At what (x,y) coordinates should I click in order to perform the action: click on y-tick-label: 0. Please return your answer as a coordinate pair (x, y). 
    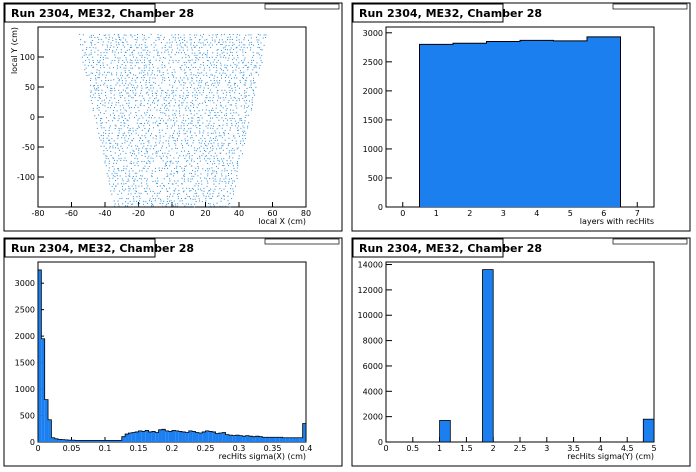
    Looking at the image, I should click on (380, 207).